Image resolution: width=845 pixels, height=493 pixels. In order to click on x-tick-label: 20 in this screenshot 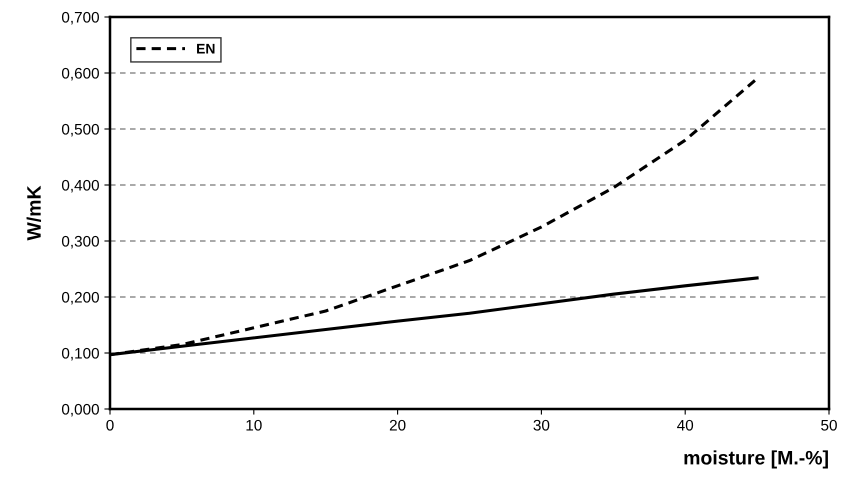, I will do `click(398, 425)`.